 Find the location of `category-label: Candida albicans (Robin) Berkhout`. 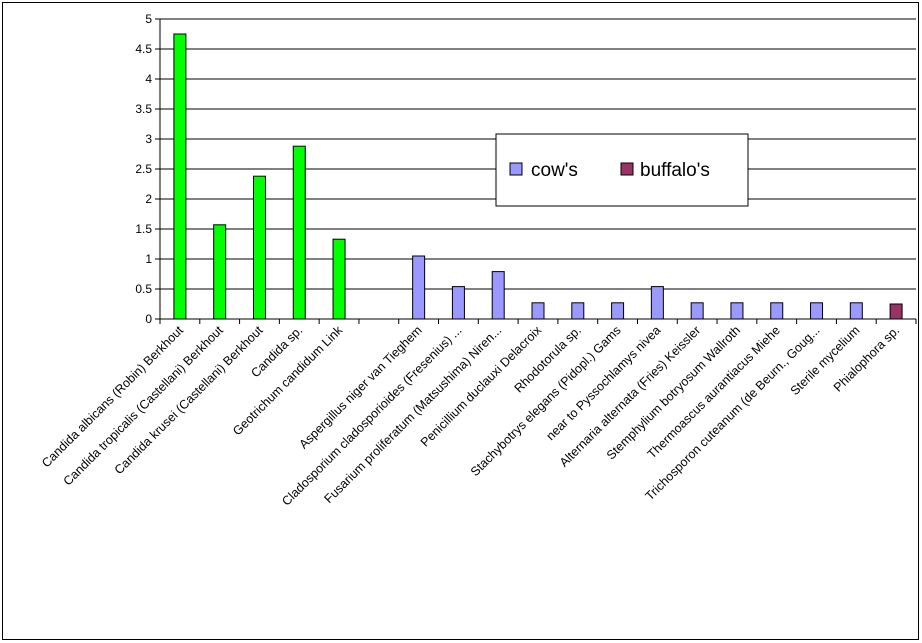

category-label: Candida albicans (Robin) Berkhout is located at coordinates (112, 396).